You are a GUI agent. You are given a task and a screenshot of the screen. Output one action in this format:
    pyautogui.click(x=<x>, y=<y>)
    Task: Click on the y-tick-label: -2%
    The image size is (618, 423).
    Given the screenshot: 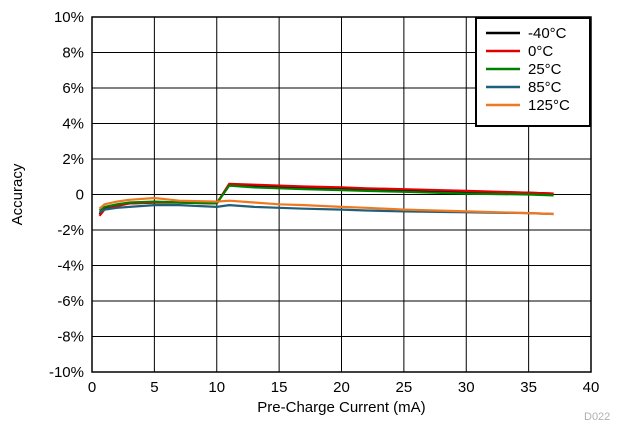 What is the action you would take?
    pyautogui.click(x=70, y=230)
    